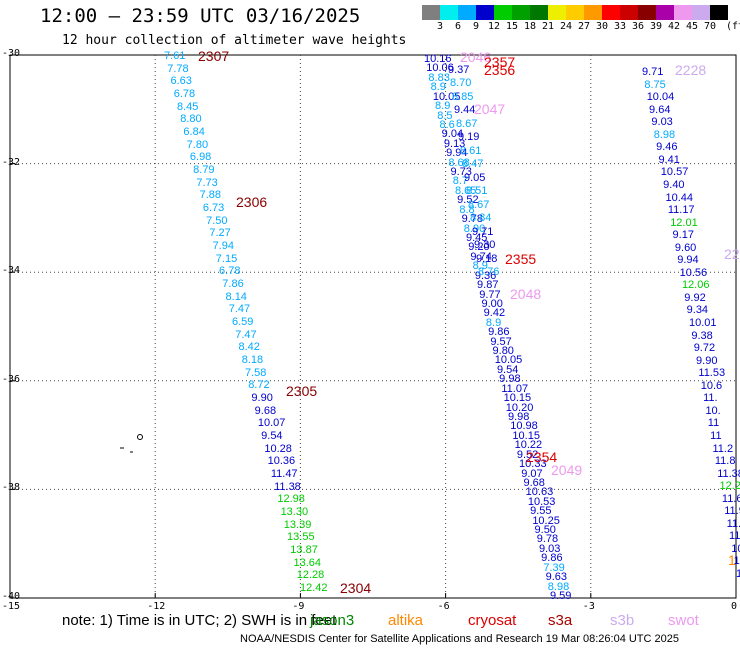  What do you see at coordinates (11, 379) in the screenshot?
I see `y-tick-label: -36` at bounding box center [11, 379].